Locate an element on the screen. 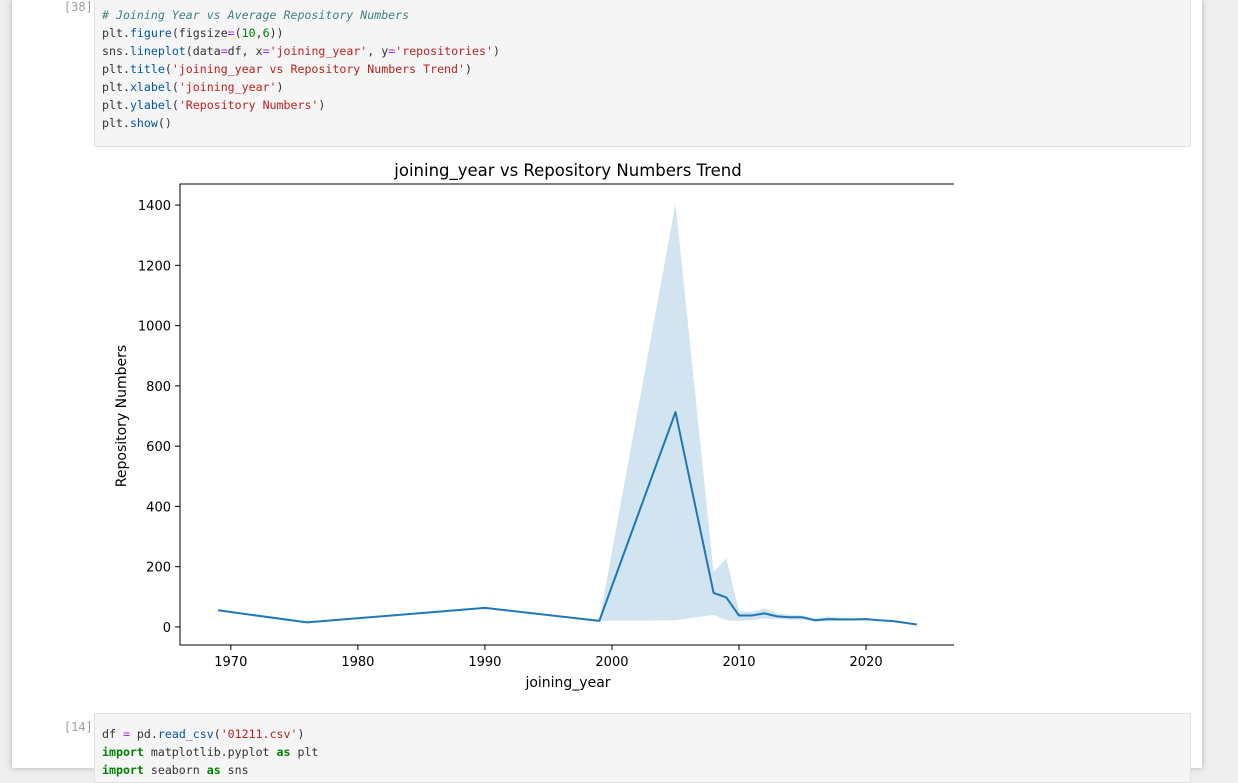 This screenshot has height=783, width=1238. code-token: show is located at coordinates (143, 123).